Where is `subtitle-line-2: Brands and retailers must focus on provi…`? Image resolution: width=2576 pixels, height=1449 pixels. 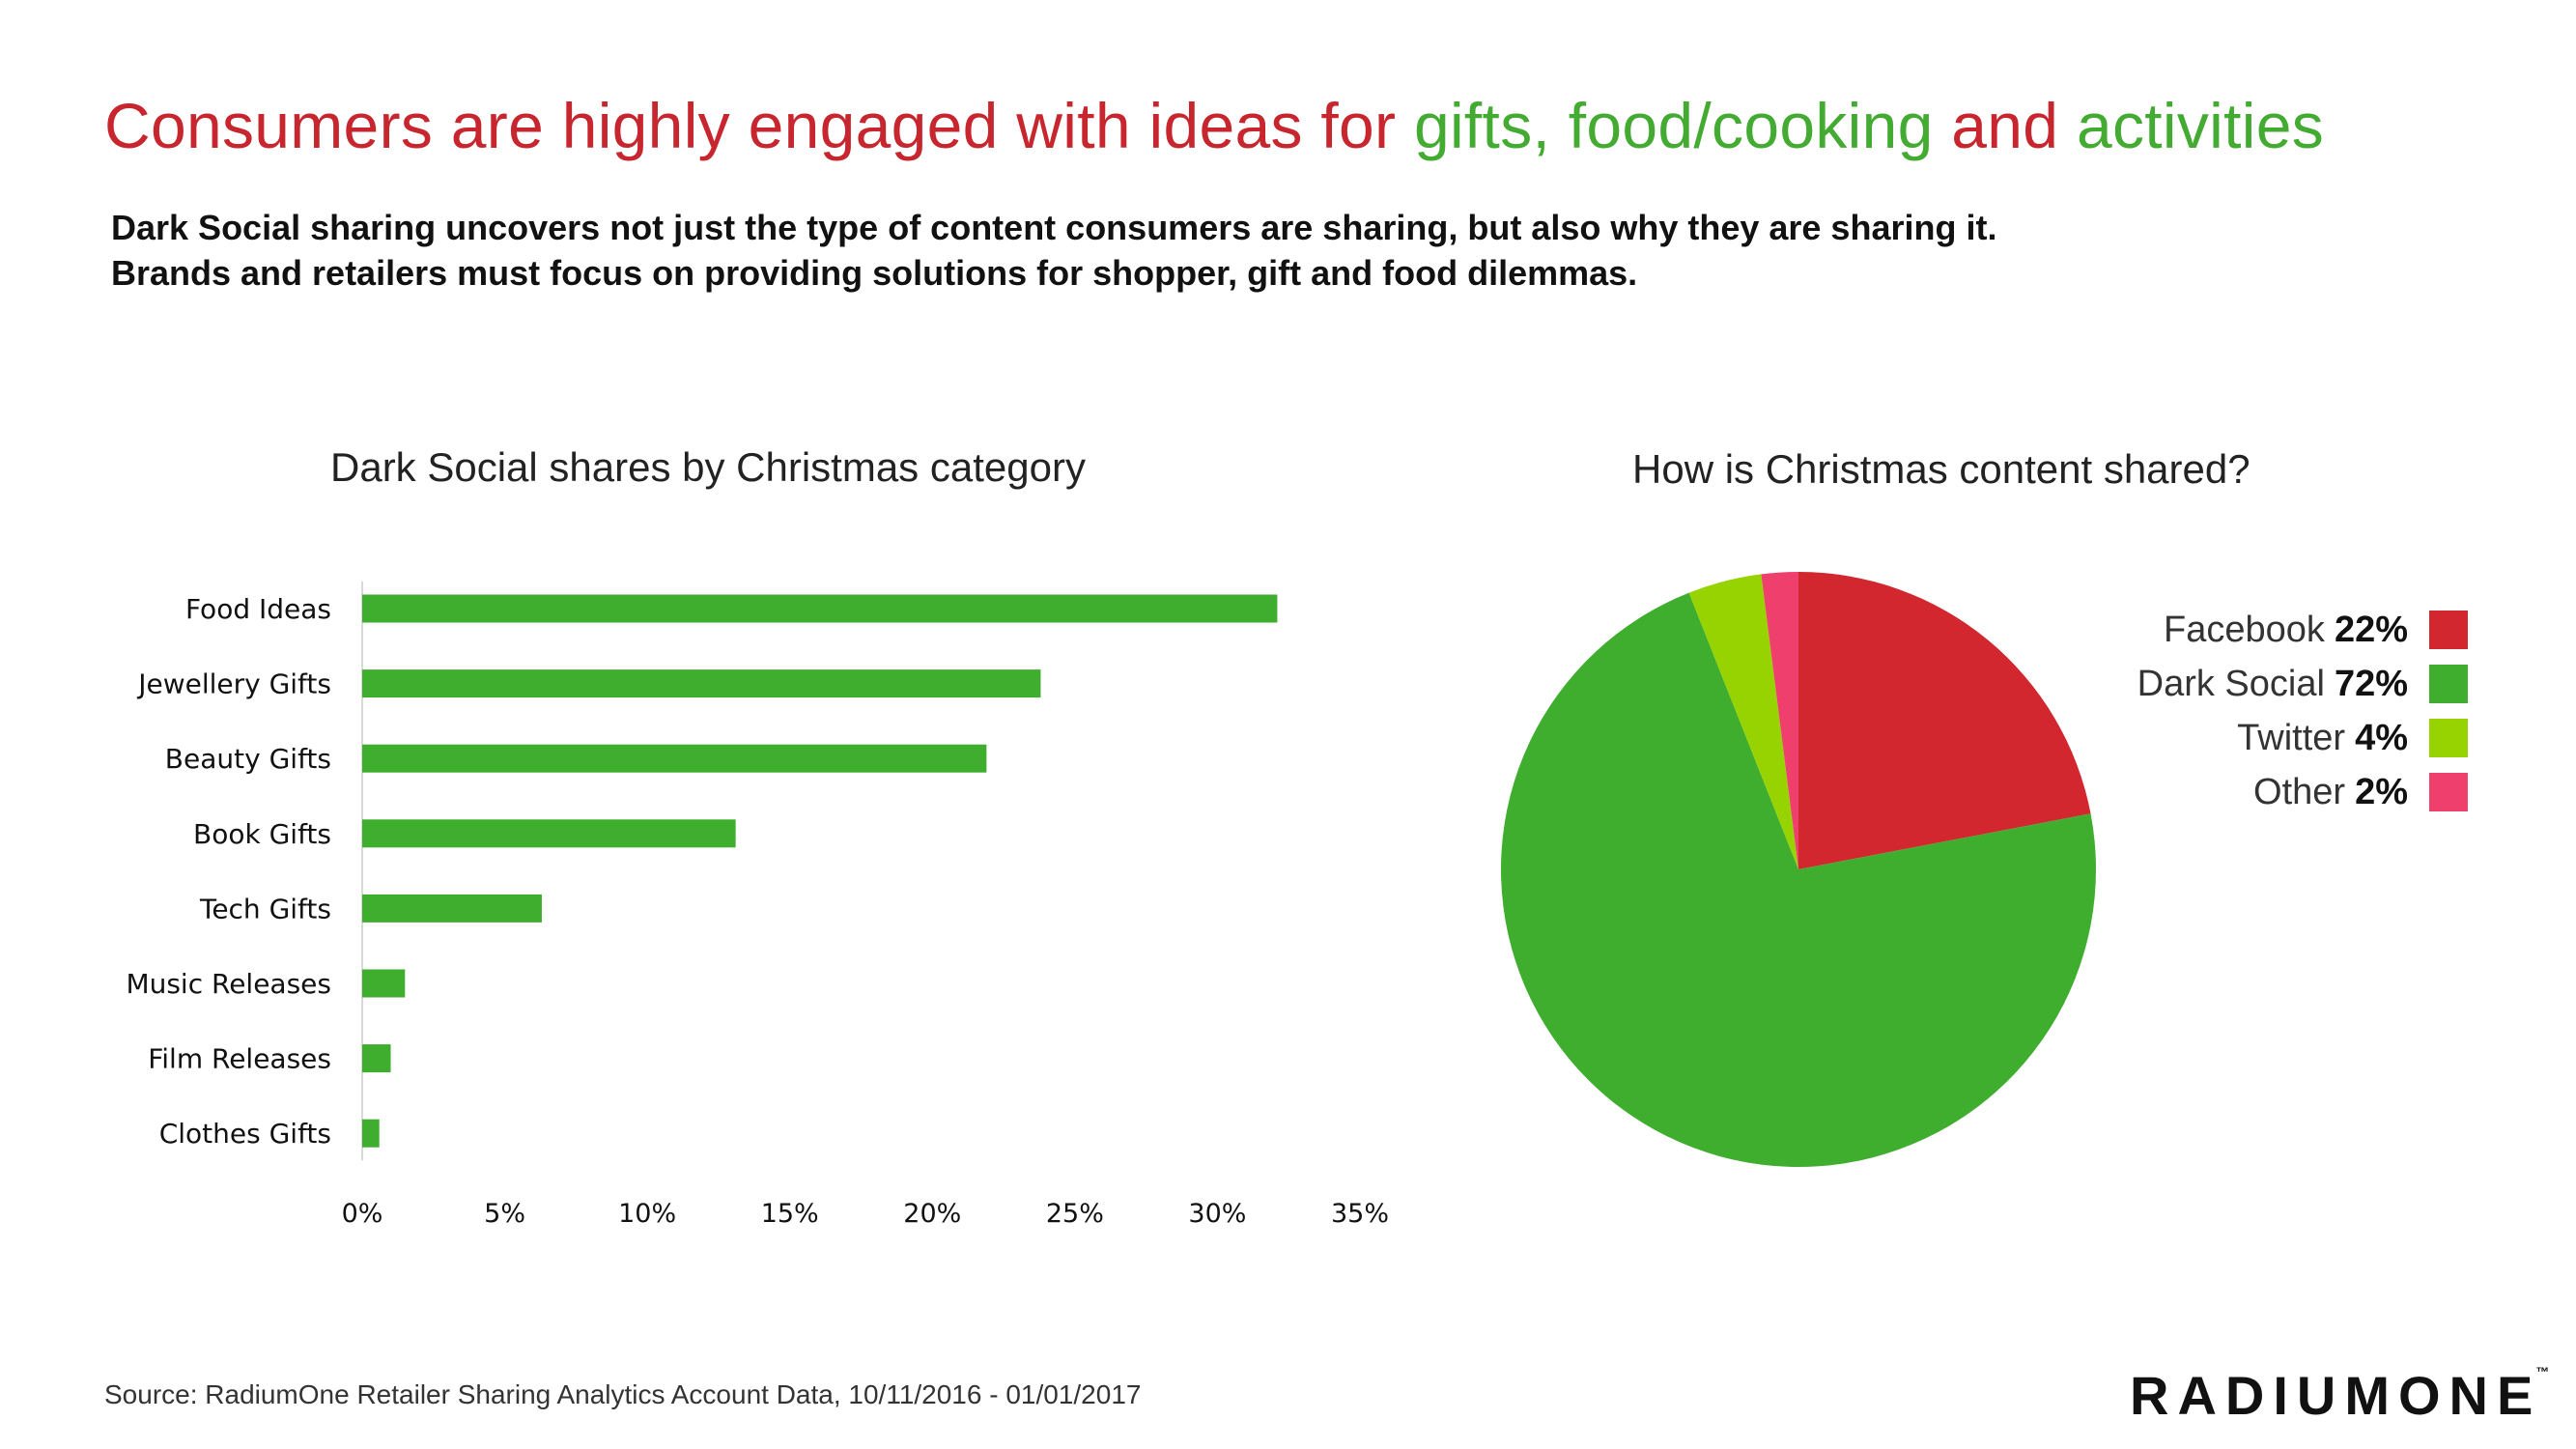
subtitle-line-2: Brands and retailers must focus on provi… is located at coordinates (874, 273).